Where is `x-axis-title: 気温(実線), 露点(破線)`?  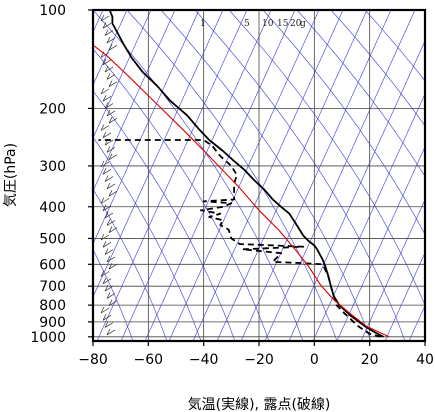 x-axis-title: 気温(実線), 露点(破線) is located at coordinates (259, 404).